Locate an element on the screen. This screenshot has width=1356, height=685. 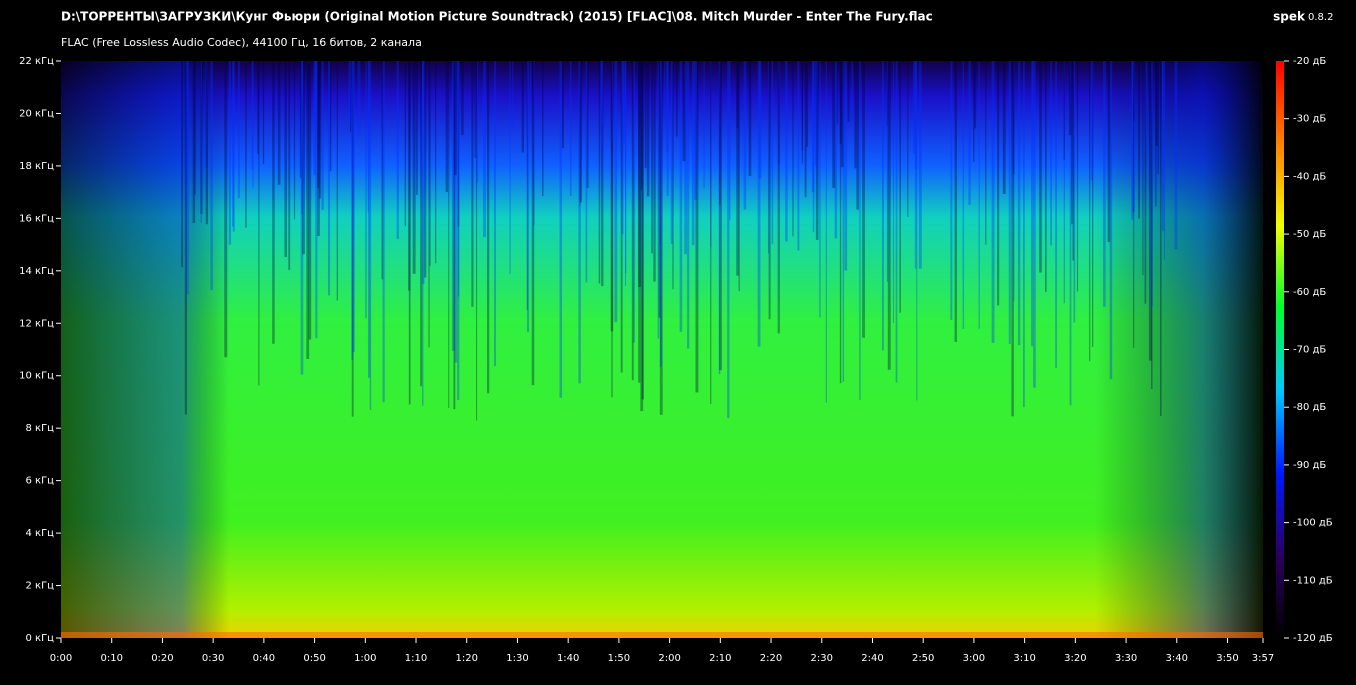
x-tick-label: 2:20 is located at coordinates (771, 658).